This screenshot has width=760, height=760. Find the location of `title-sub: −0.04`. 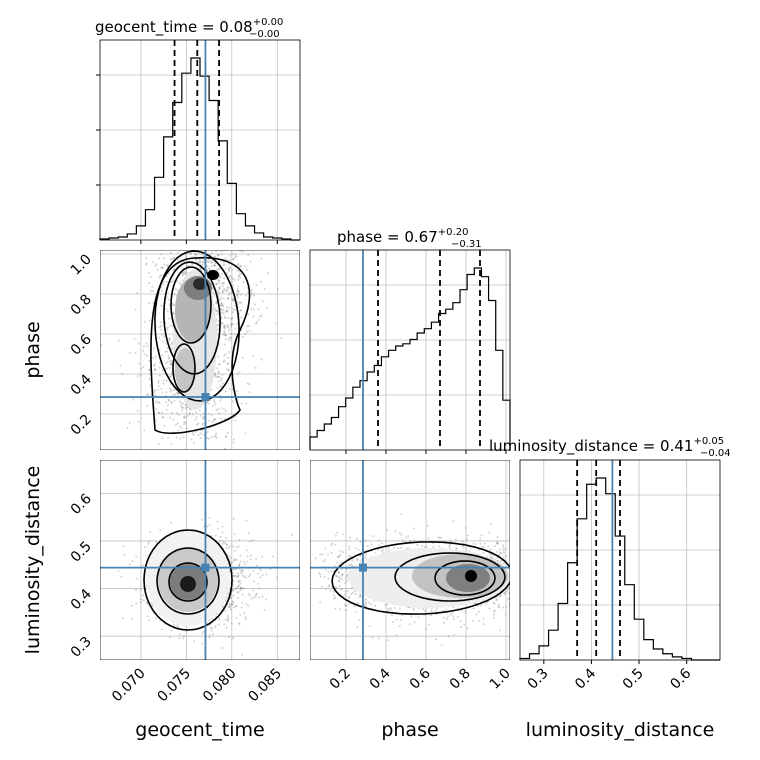

title-sub: −0.04 is located at coordinates (715, 453).